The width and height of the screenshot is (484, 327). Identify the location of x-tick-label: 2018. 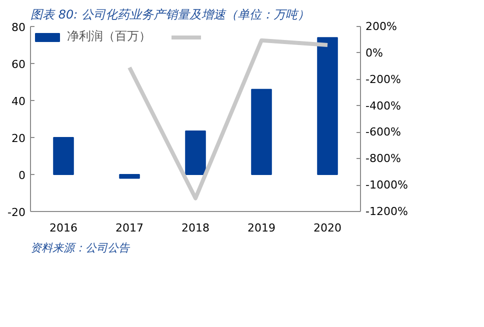
(196, 228).